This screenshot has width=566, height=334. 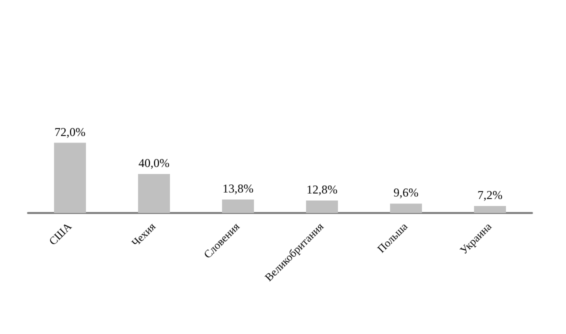 I want to click on data-label: 9,6%, so click(x=406, y=193).